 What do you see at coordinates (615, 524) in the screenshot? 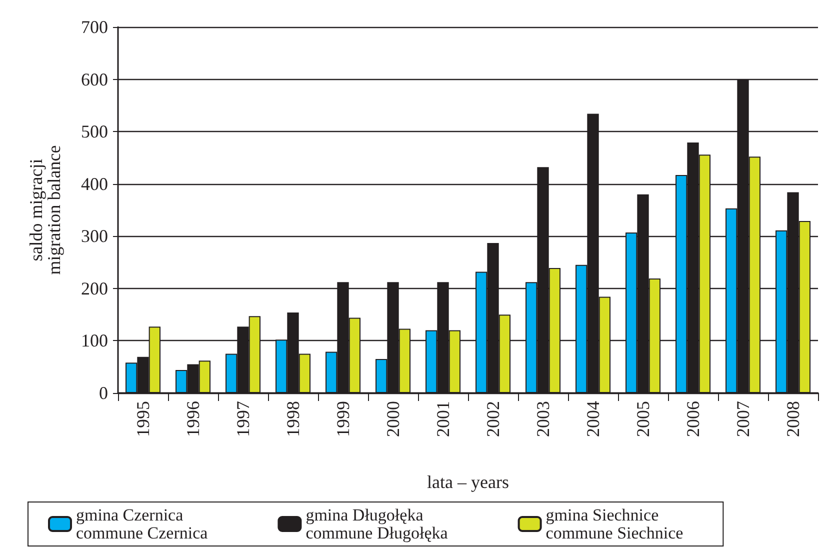
I see `legend-label: gmina Siechnice commune Siechnice` at bounding box center [615, 524].